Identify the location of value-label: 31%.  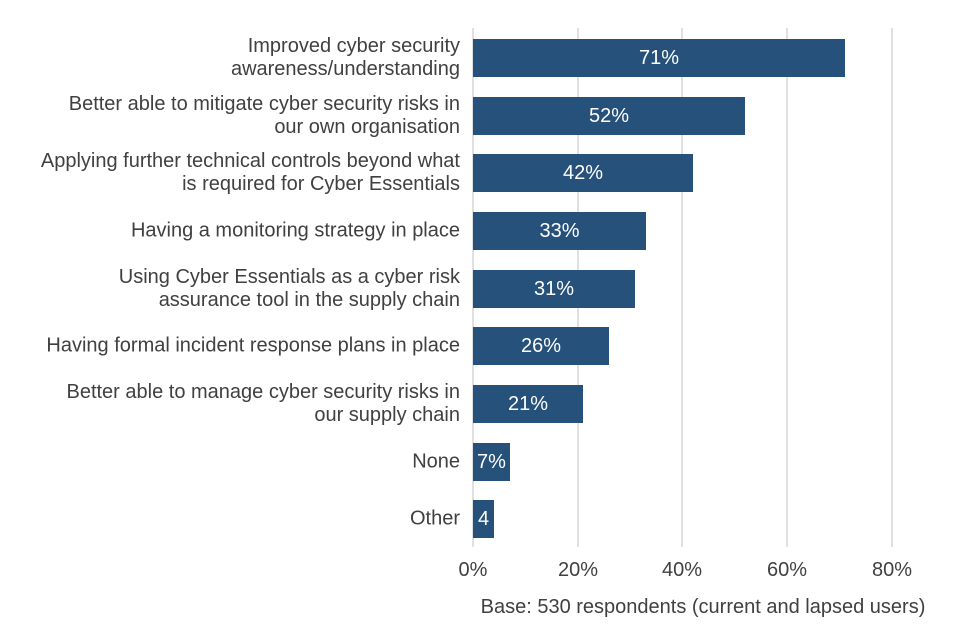
(554, 288).